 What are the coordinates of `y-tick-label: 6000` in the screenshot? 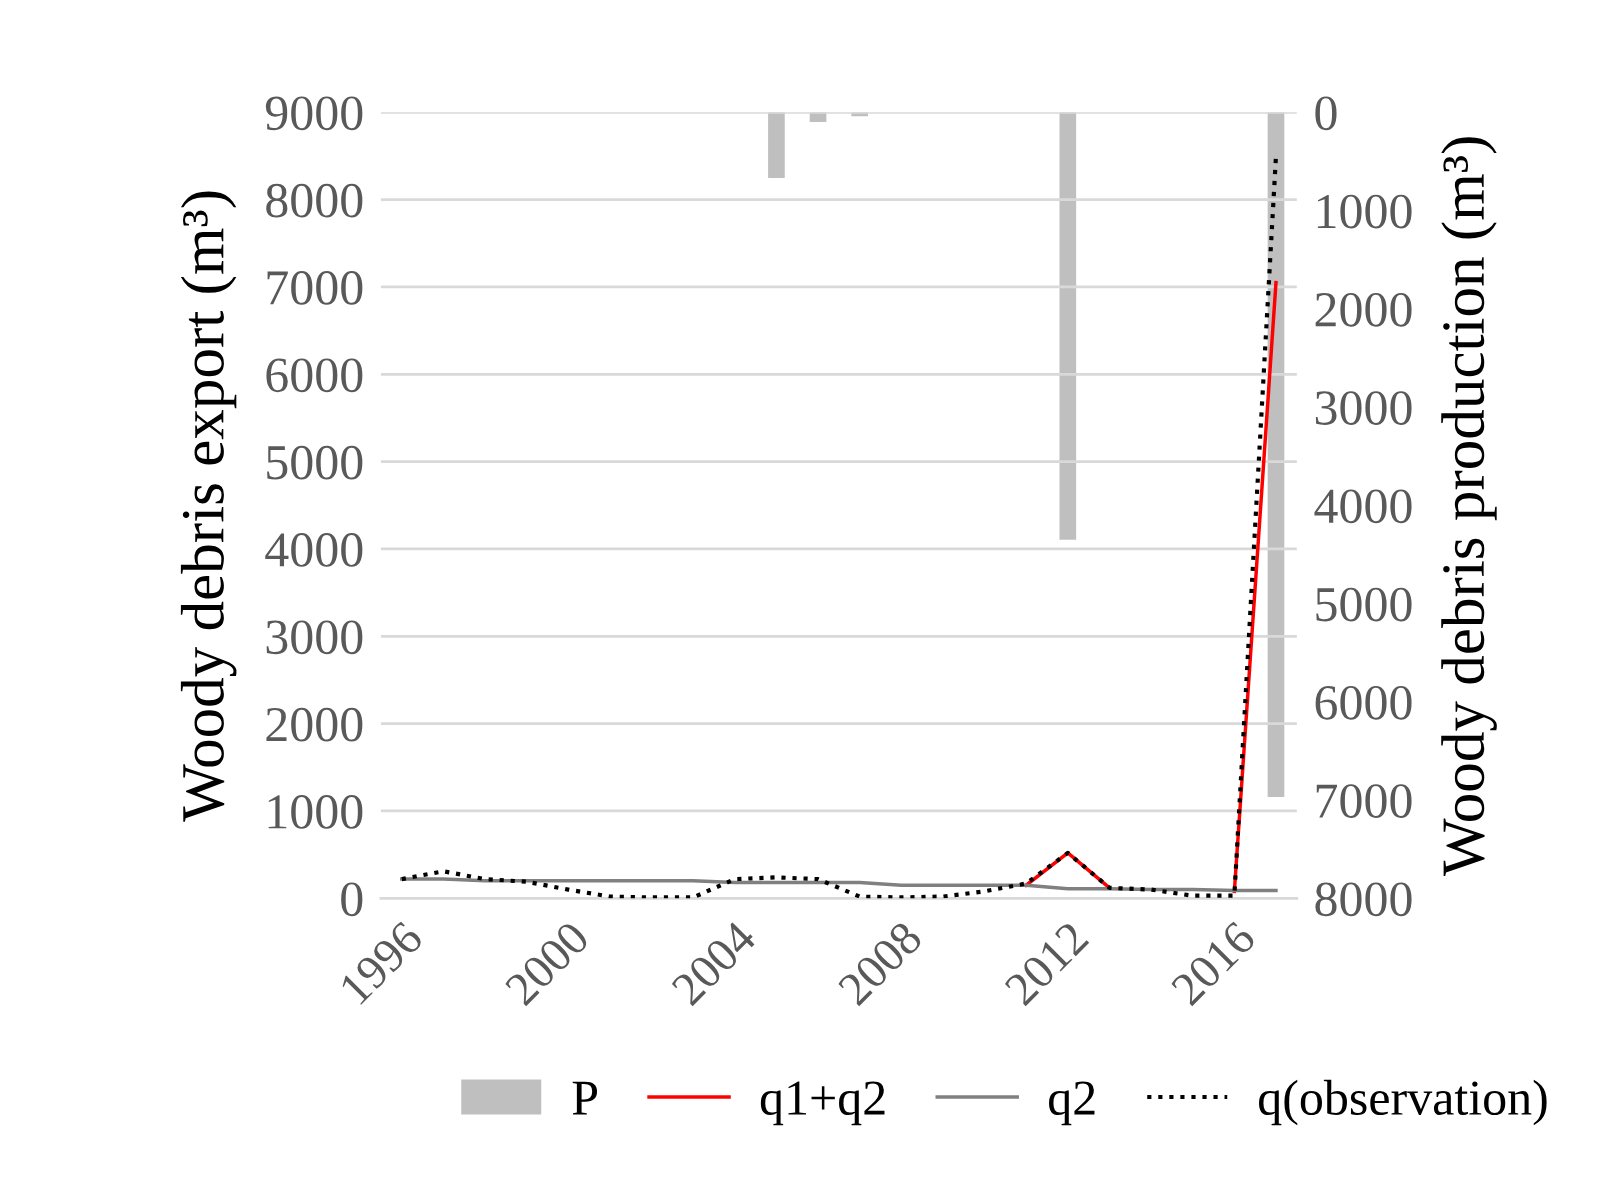 It's located at (314, 375).